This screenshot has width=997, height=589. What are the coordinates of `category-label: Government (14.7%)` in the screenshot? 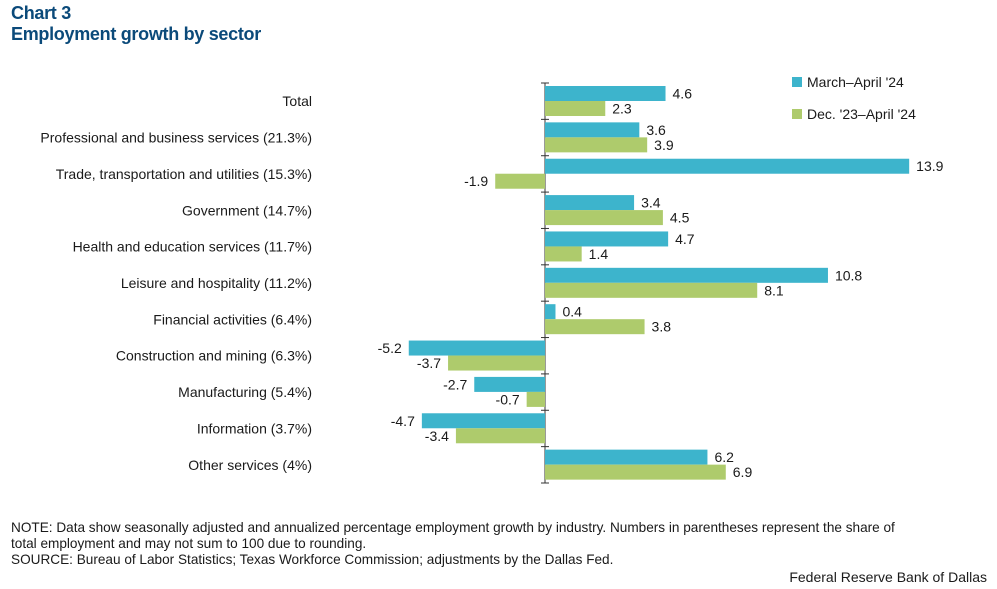 It's located at (247, 210).